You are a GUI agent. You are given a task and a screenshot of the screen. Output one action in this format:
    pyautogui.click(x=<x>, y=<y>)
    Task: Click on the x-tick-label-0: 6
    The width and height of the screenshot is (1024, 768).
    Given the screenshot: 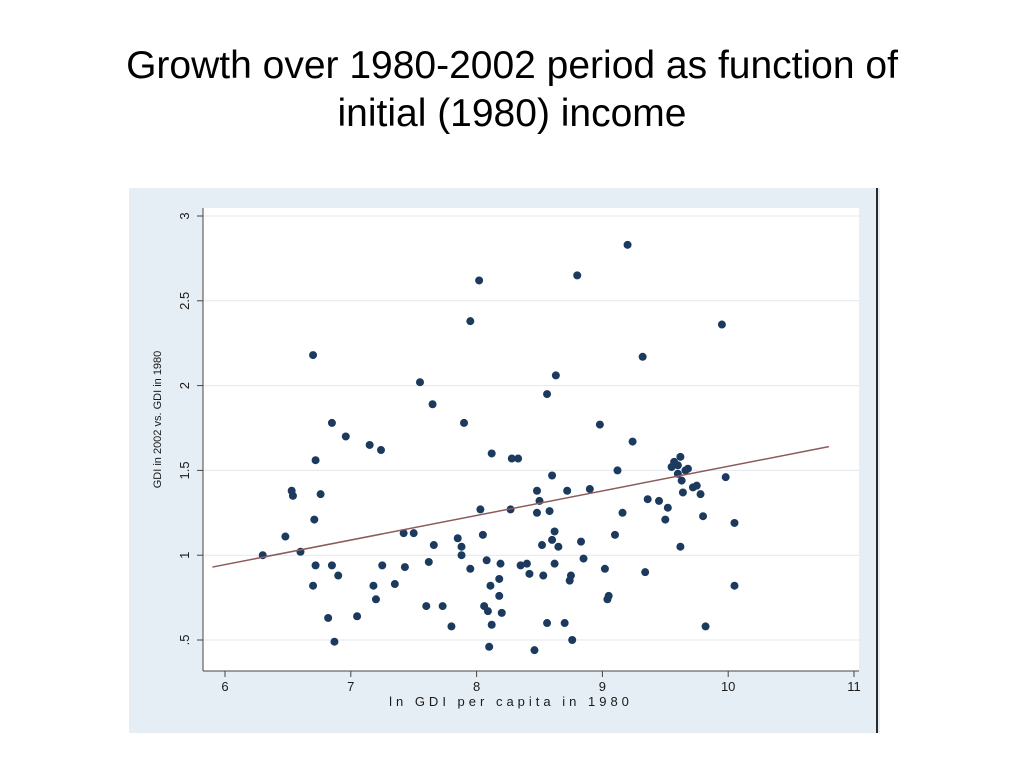 What is the action you would take?
    pyautogui.click(x=224, y=686)
    